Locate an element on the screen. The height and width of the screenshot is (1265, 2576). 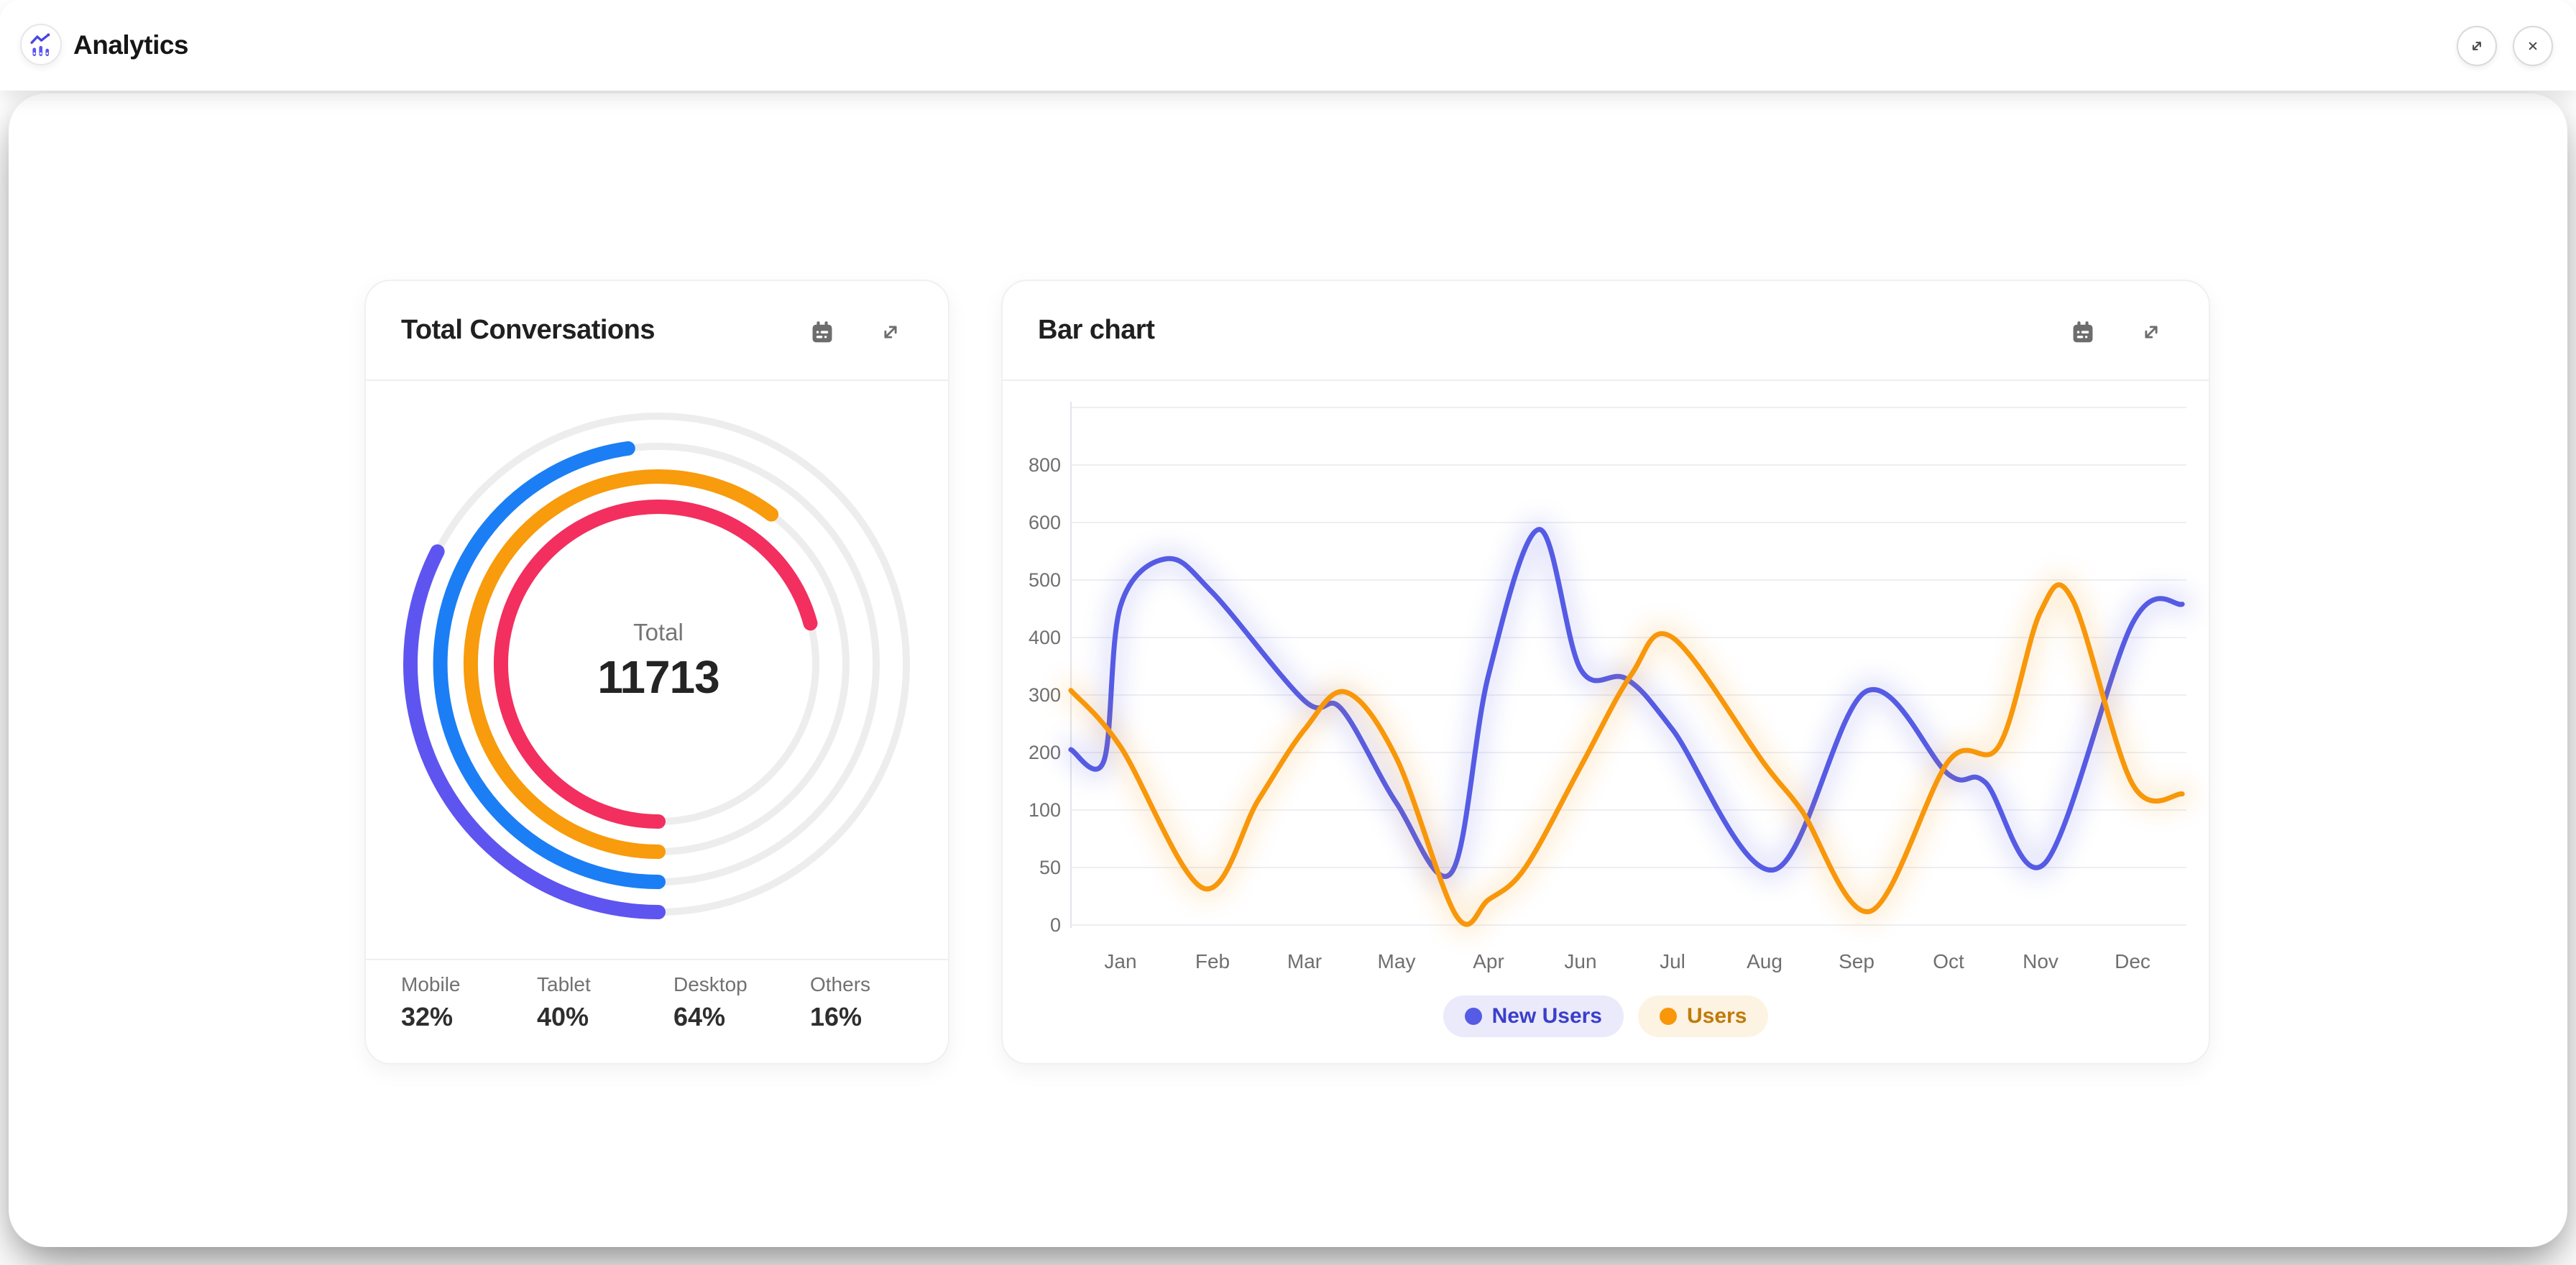
stat-value: 40% is located at coordinates (563, 1016).